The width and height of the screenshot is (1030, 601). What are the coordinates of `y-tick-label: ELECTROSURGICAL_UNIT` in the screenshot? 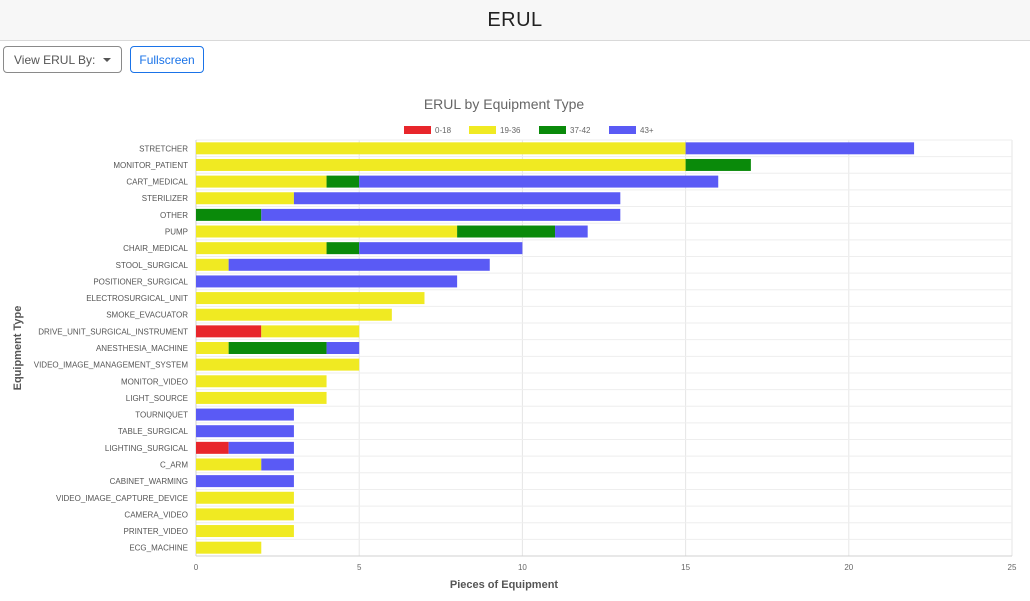 It's located at (137, 298).